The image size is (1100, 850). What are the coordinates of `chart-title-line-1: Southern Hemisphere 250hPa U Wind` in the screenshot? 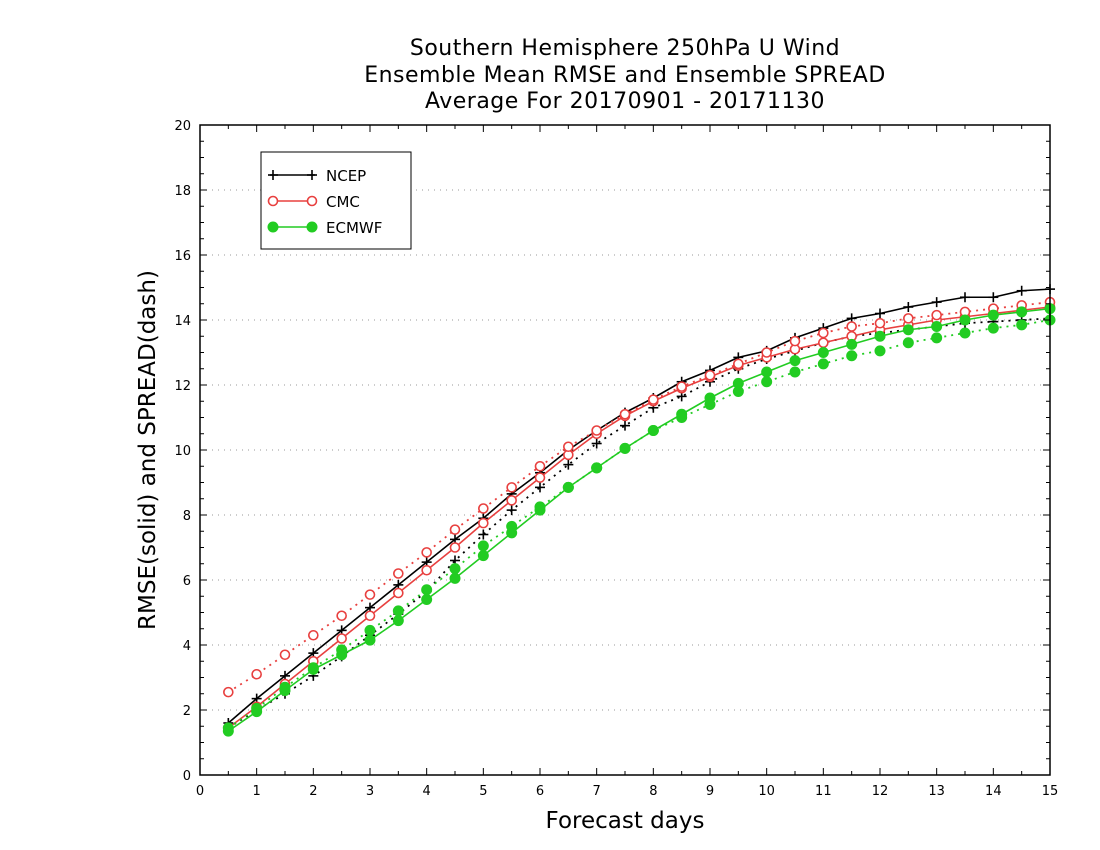 It's located at (625, 48).